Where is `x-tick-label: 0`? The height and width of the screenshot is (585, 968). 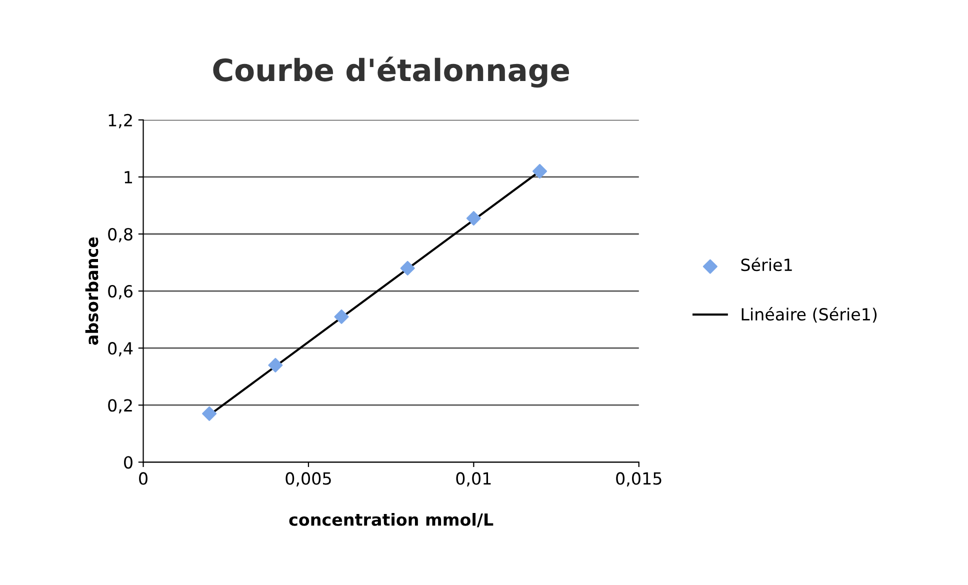 x-tick-label: 0 is located at coordinates (143, 478).